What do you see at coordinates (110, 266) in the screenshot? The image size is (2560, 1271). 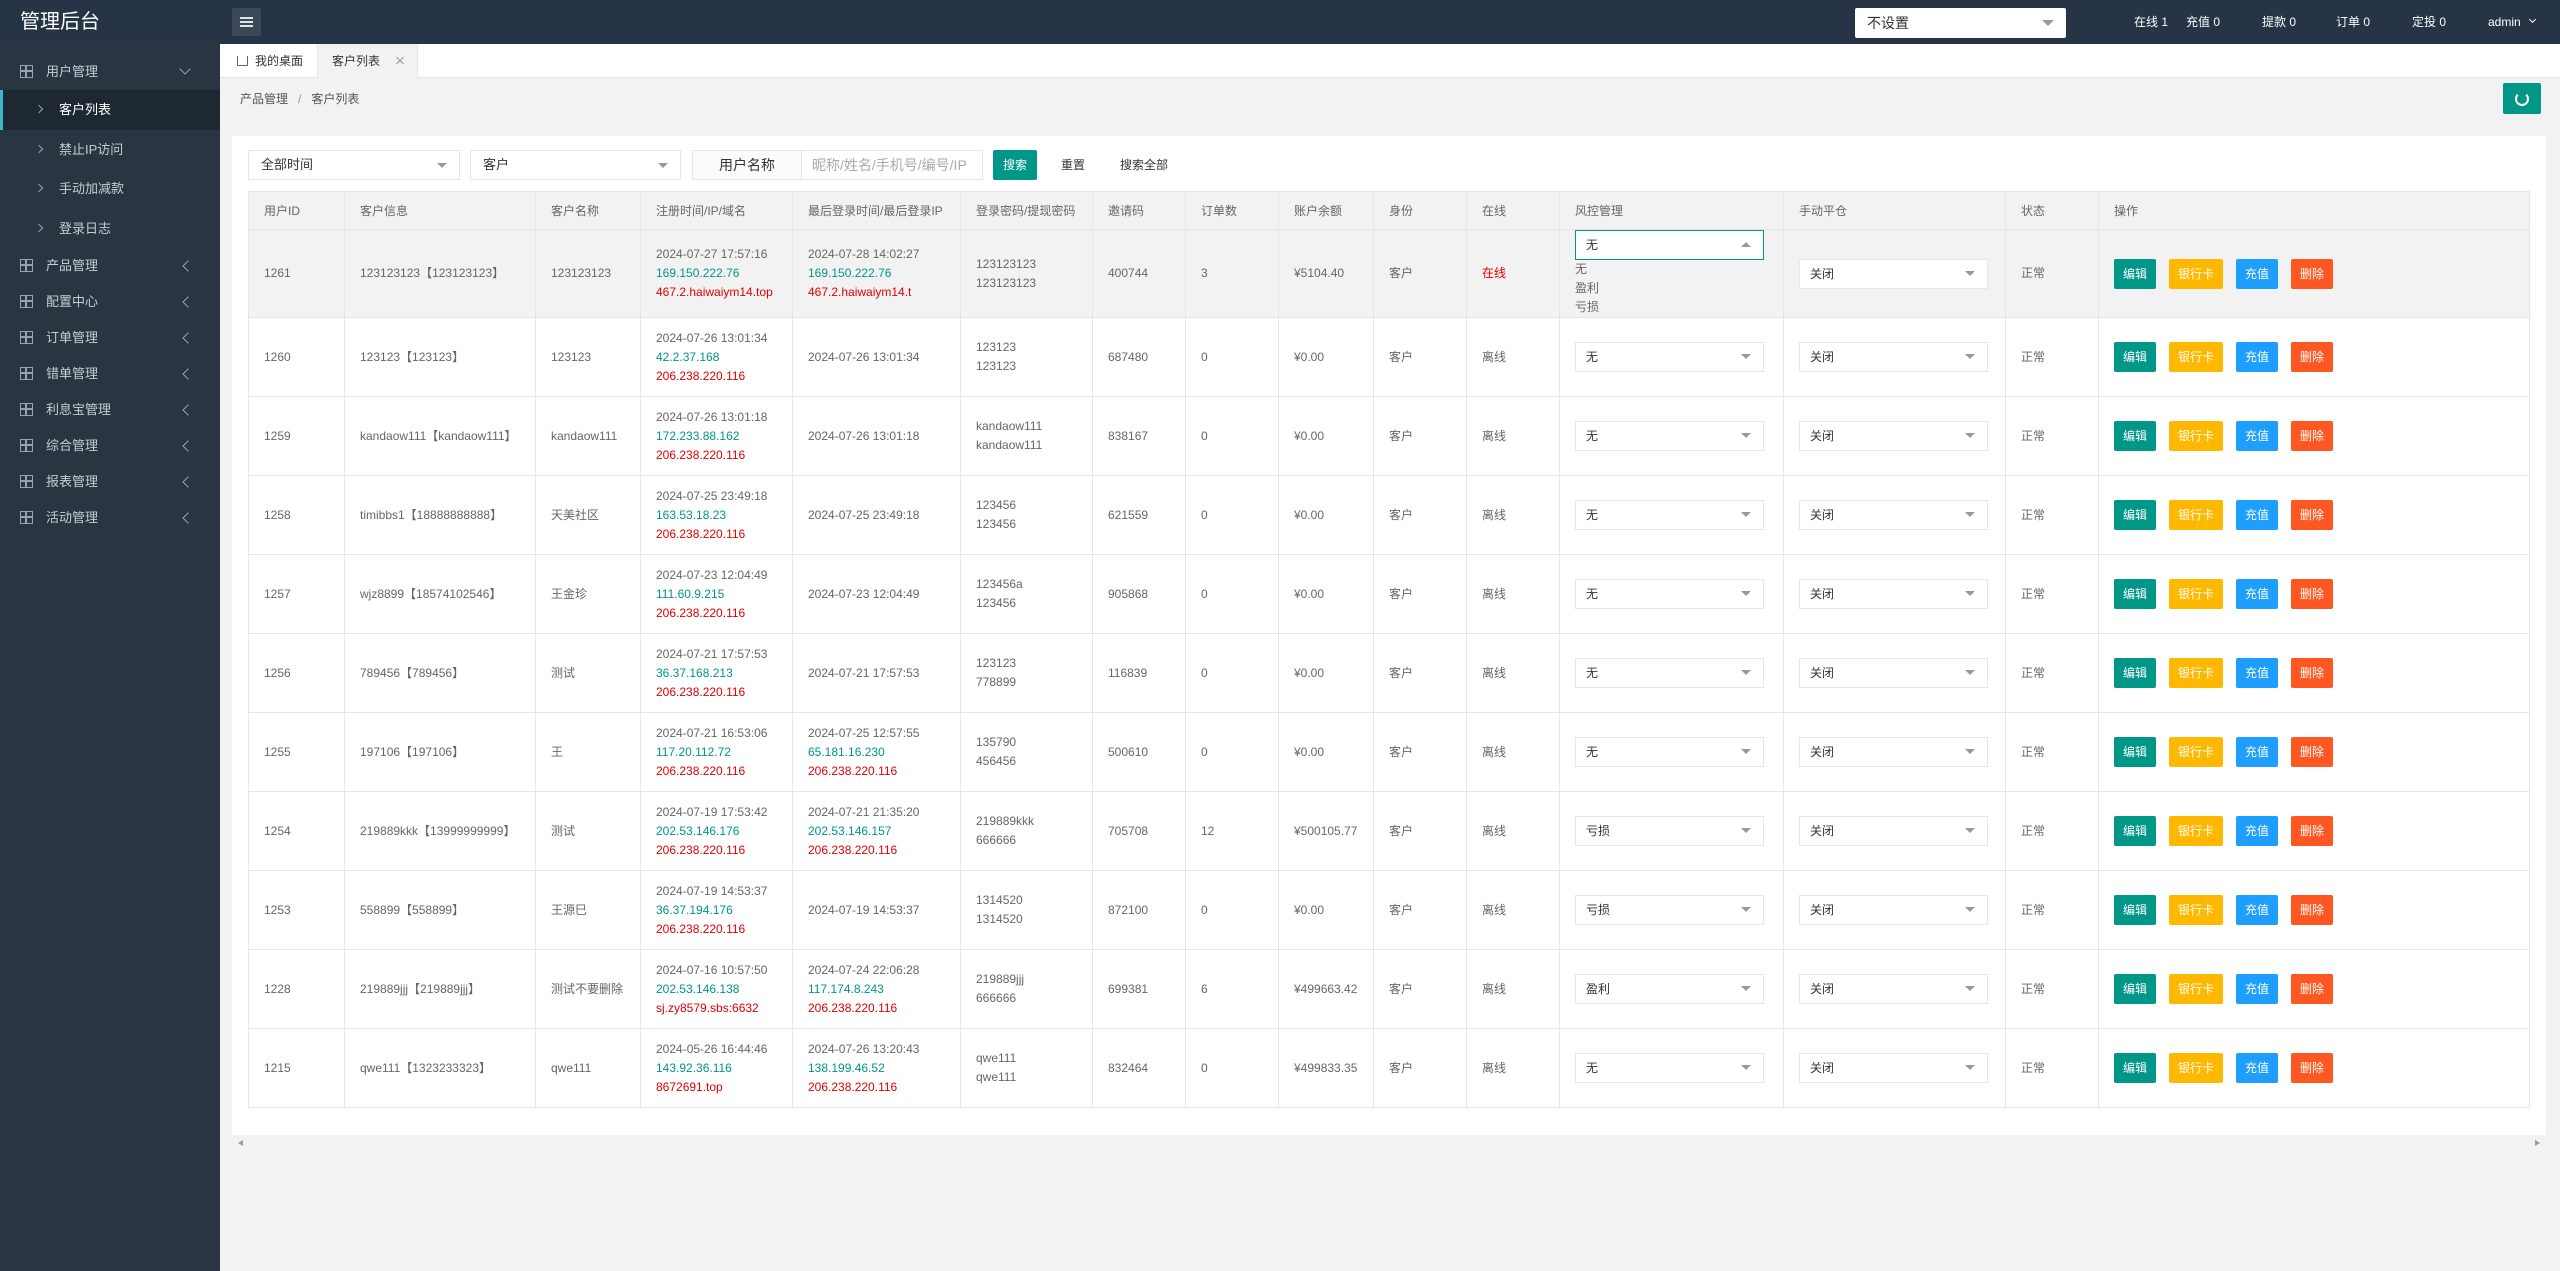 I see `menu-item: 产品管理` at bounding box center [110, 266].